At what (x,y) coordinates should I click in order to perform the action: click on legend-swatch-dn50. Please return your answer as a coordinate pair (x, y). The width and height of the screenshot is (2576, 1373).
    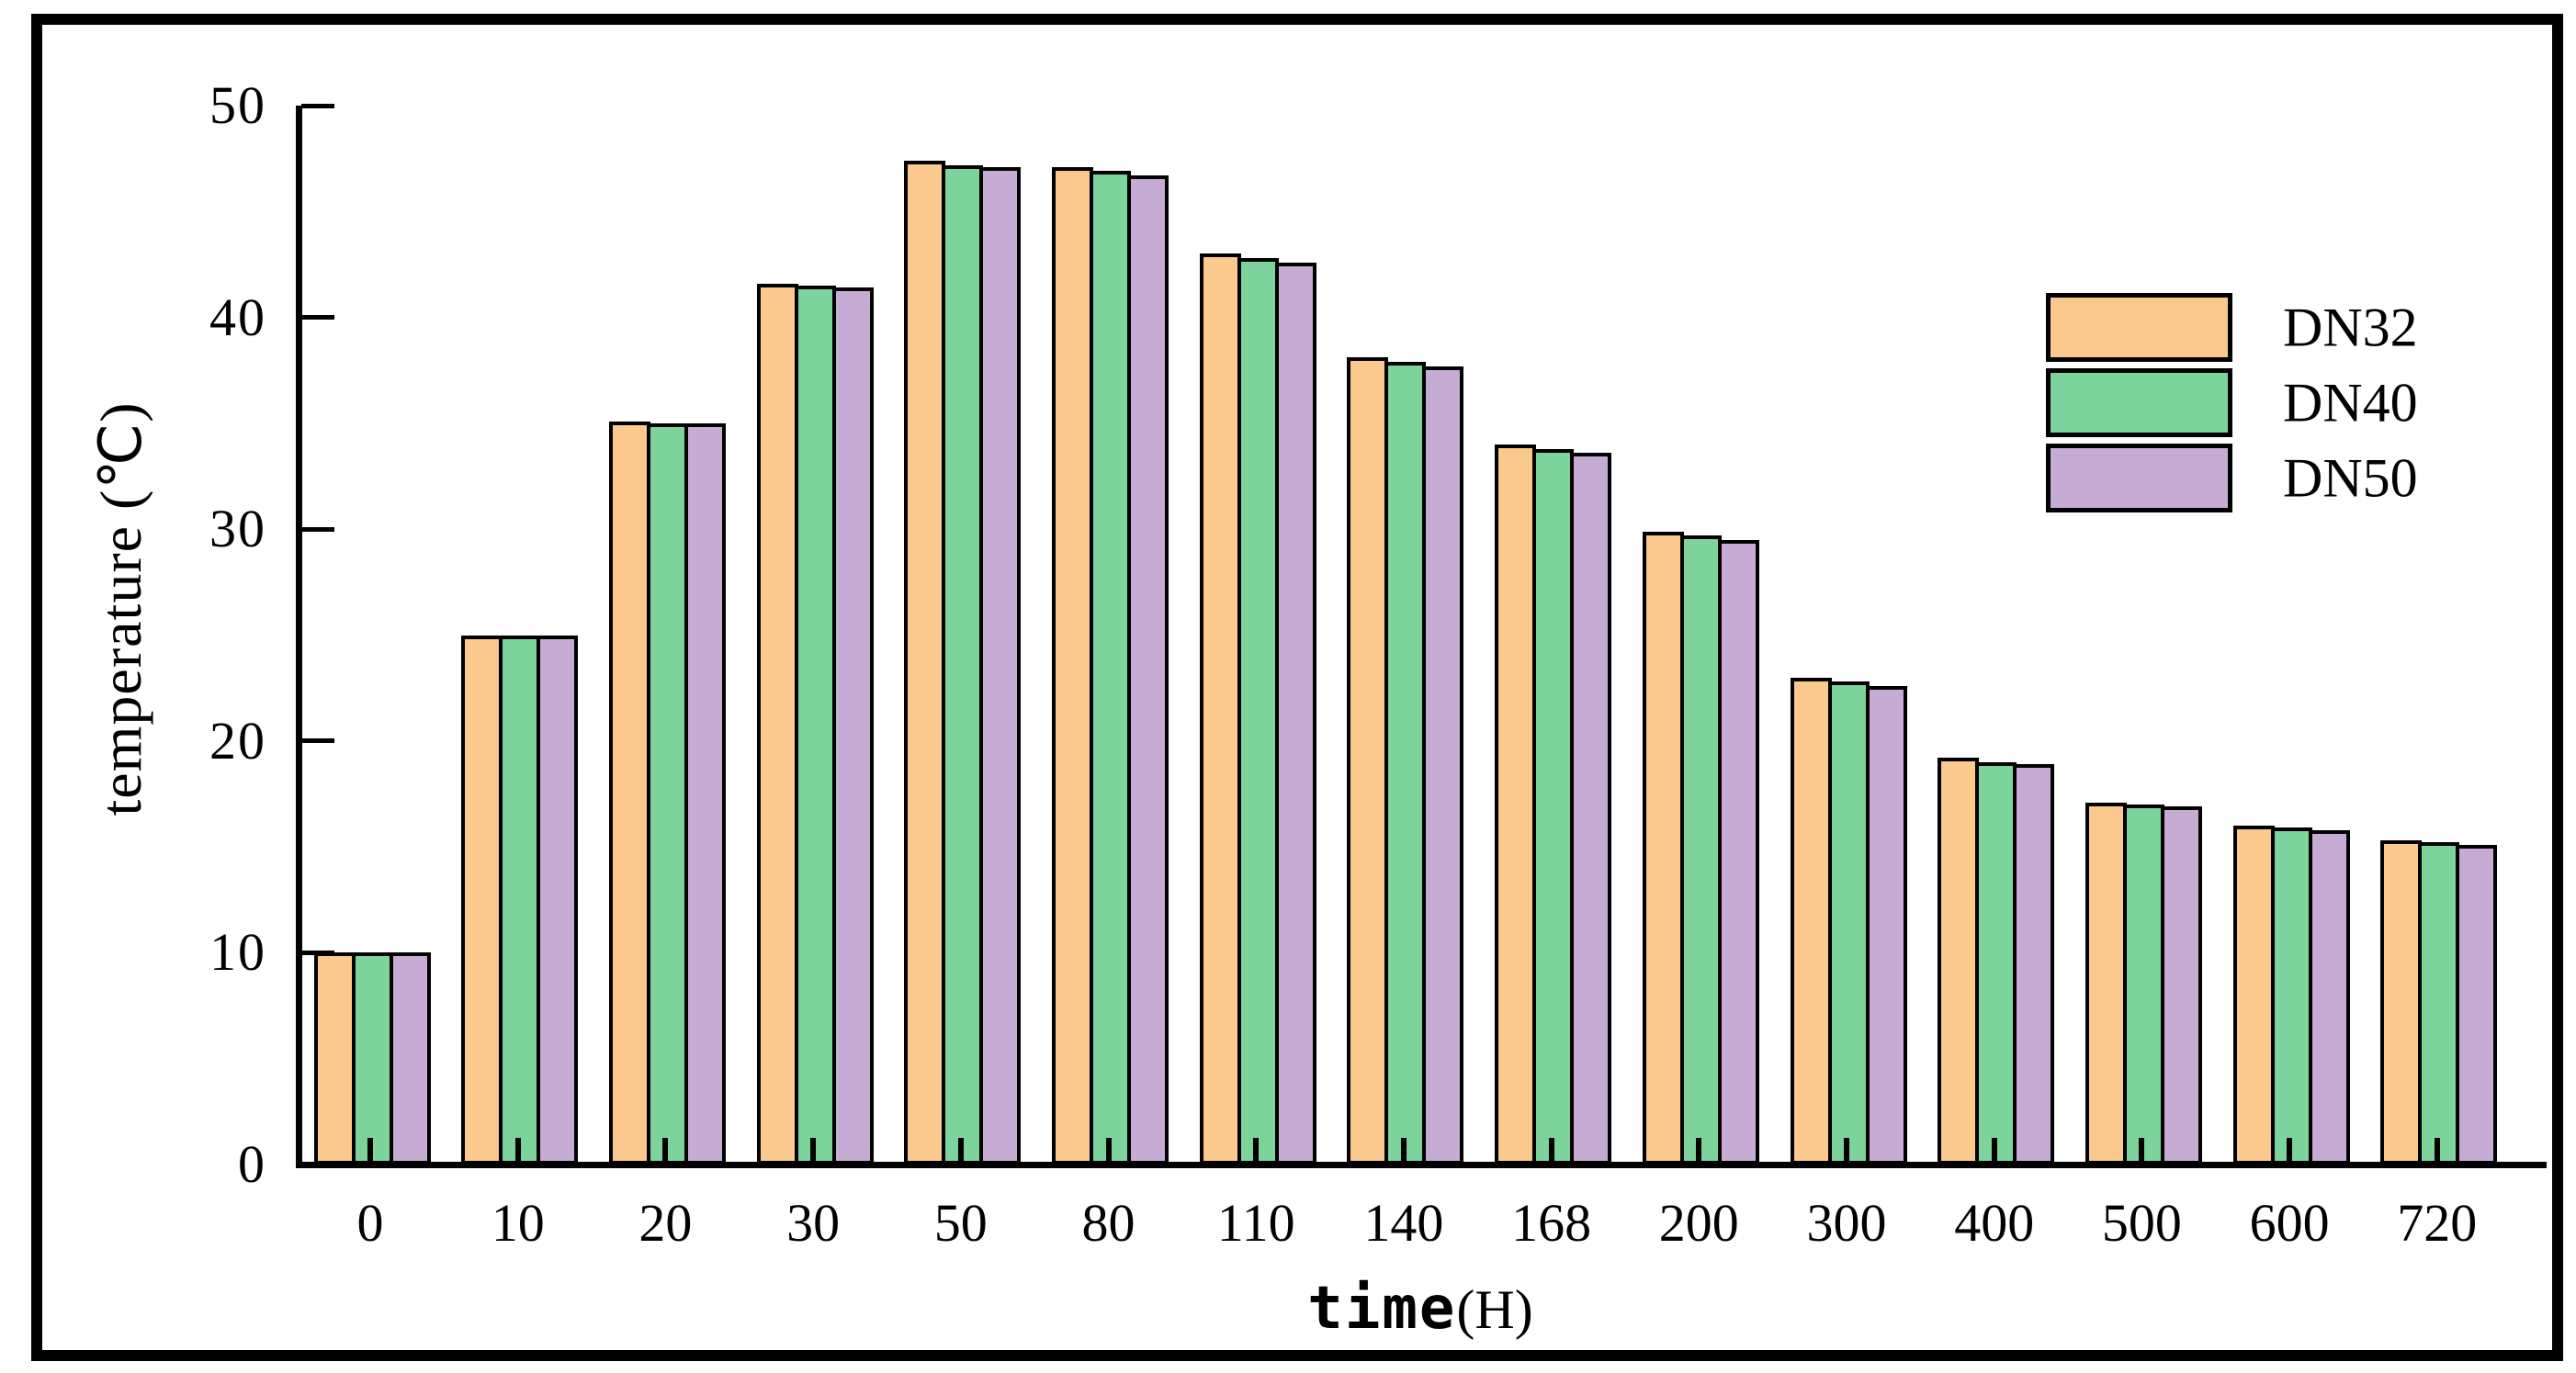
    Looking at the image, I should click on (2139, 478).